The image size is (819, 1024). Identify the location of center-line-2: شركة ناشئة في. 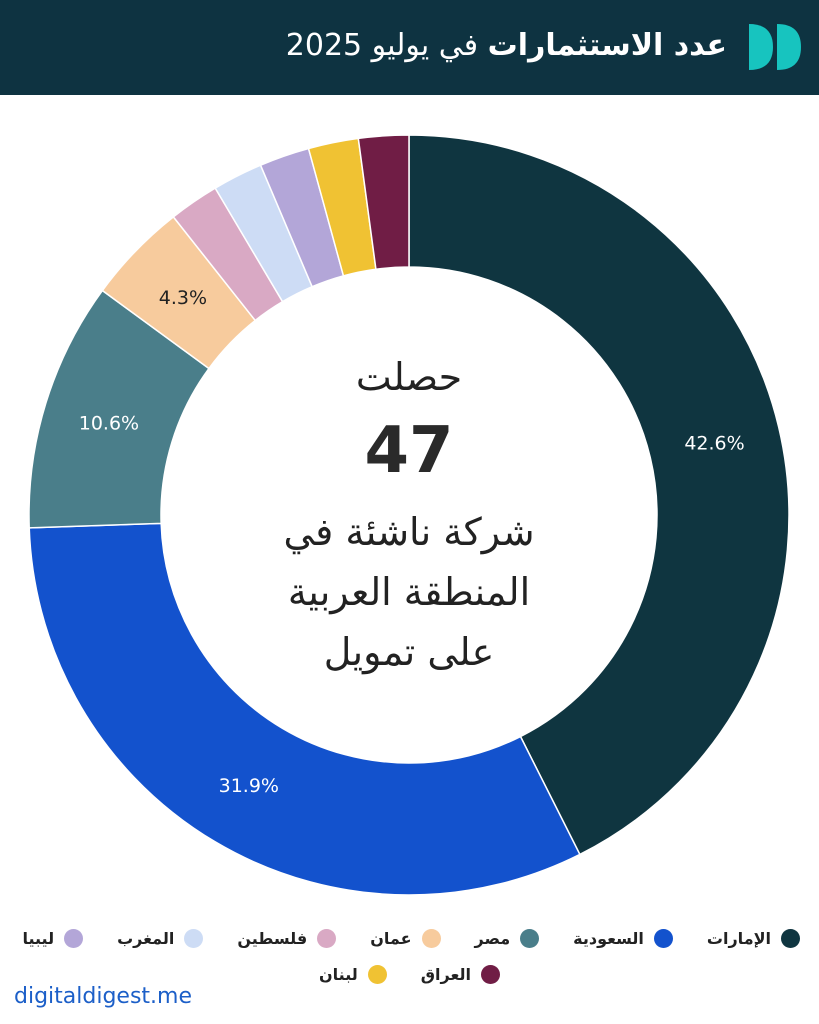
(408, 532).